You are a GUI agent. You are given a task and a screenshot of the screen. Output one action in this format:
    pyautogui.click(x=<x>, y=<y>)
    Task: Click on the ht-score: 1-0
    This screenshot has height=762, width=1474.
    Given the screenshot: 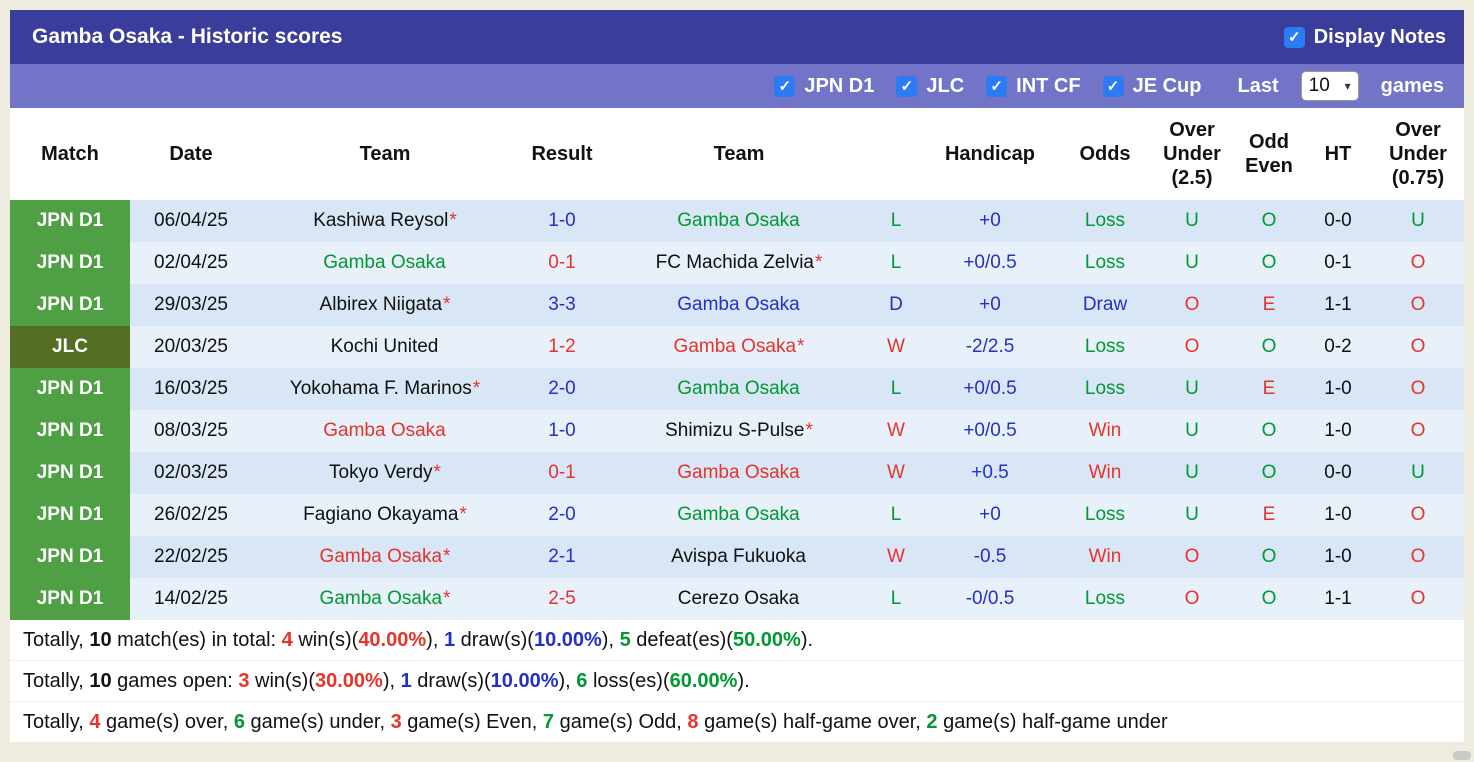 What is the action you would take?
    pyautogui.click(x=1338, y=556)
    